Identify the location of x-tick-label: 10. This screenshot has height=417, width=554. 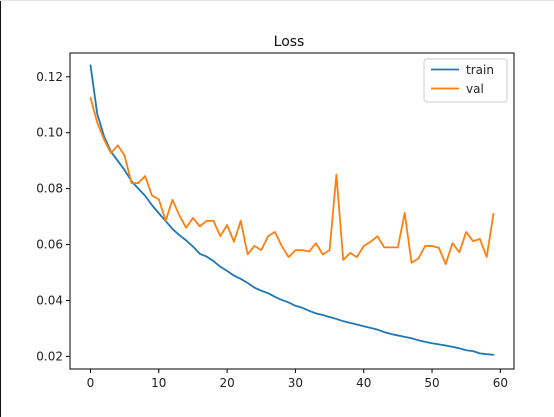
(158, 383).